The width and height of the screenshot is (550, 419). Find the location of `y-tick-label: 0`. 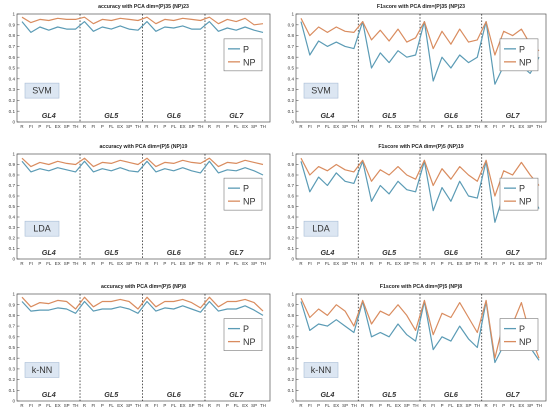

y-tick-label: 0 is located at coordinates (292, 259).